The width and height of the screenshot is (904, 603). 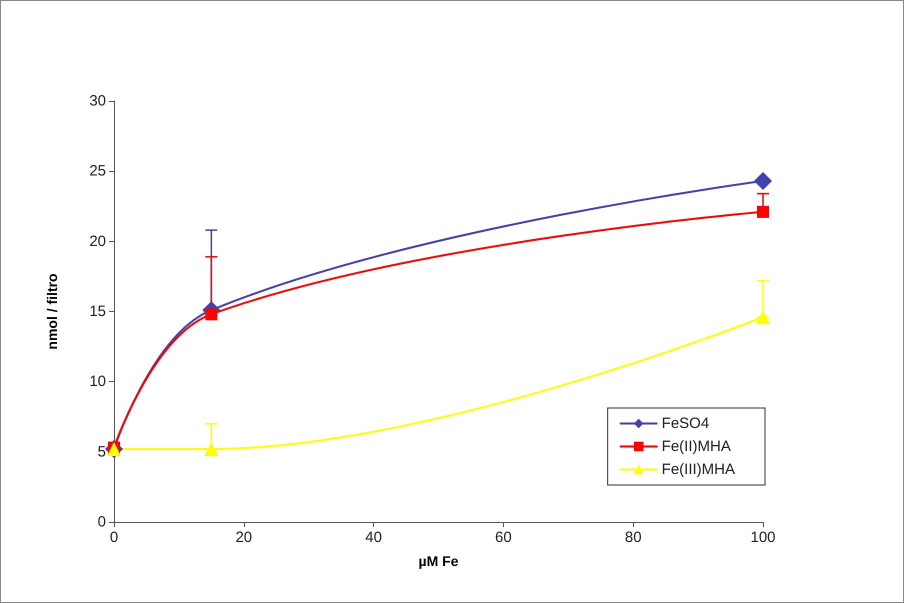 What do you see at coordinates (97, 241) in the screenshot?
I see `y-tick-label: 20` at bounding box center [97, 241].